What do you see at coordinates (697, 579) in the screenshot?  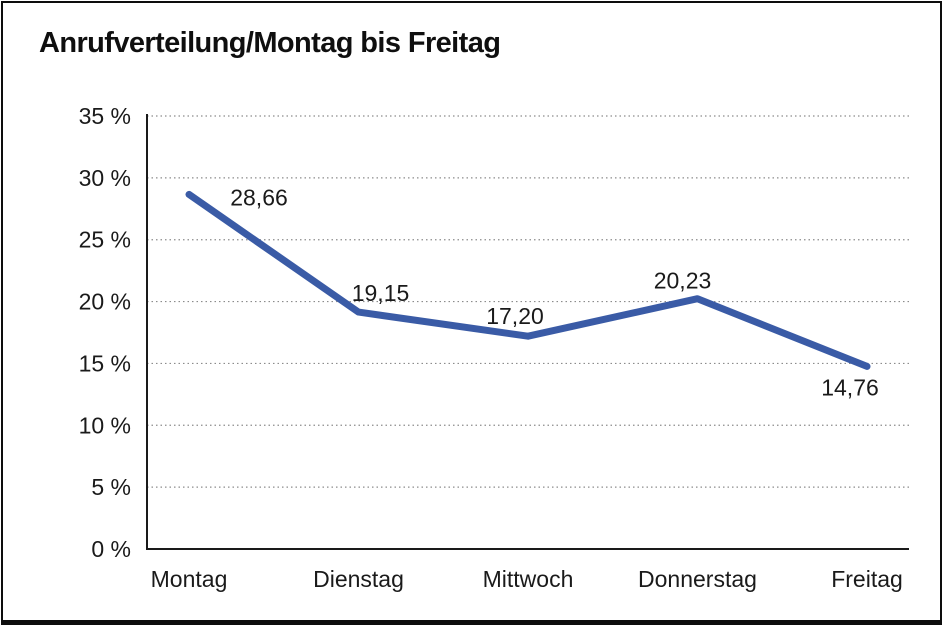 I see `x-tick-label: Donnerstag` at bounding box center [697, 579].